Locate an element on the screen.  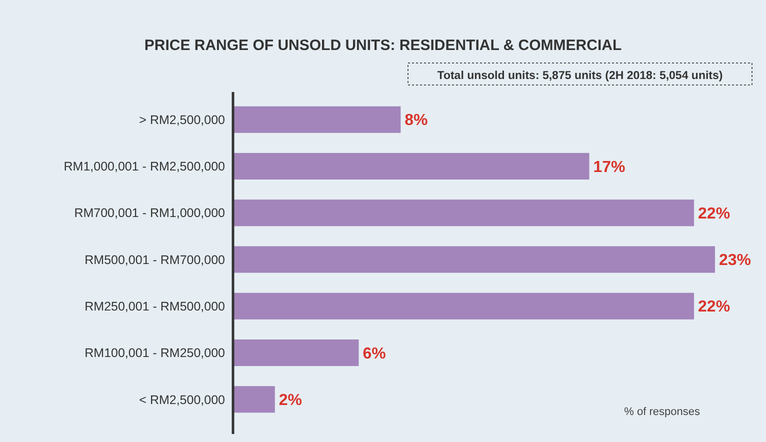
y-tick-label: RM250,001 - RM500,000 is located at coordinates (155, 307).